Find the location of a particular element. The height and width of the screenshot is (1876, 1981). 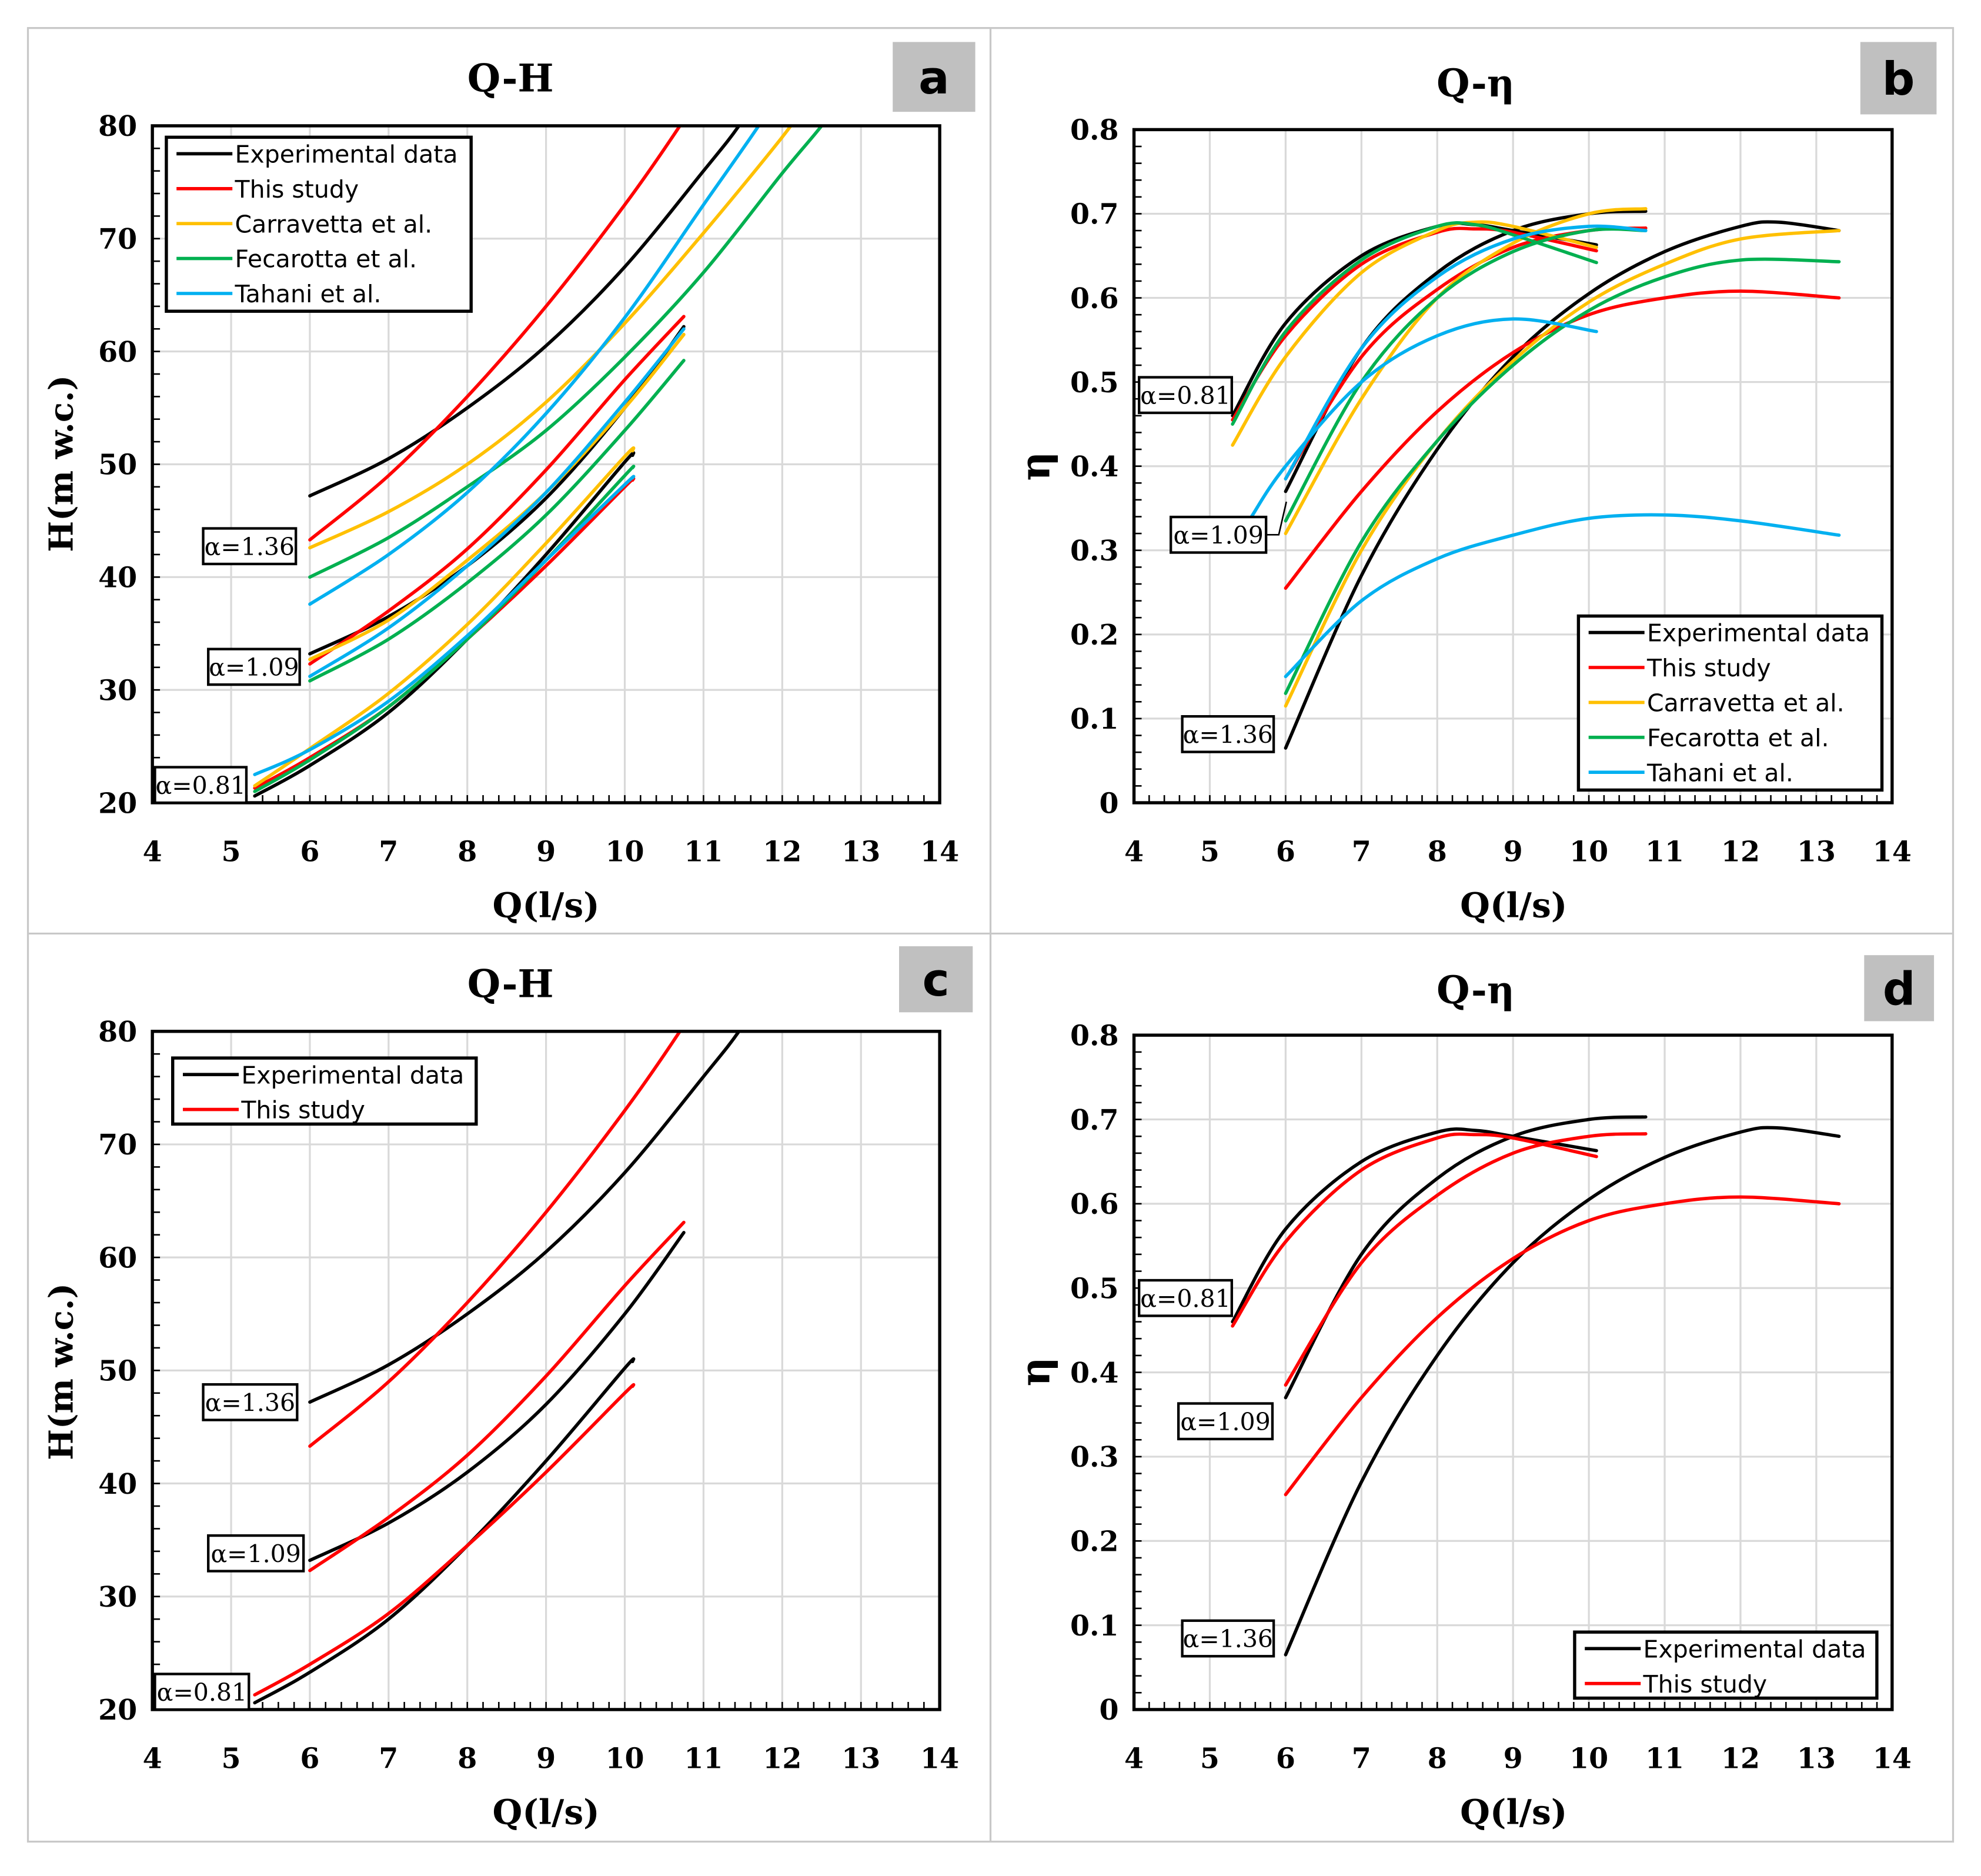

curve-tahani-et-al-alpha-1.36 is located at coordinates (534, 365).